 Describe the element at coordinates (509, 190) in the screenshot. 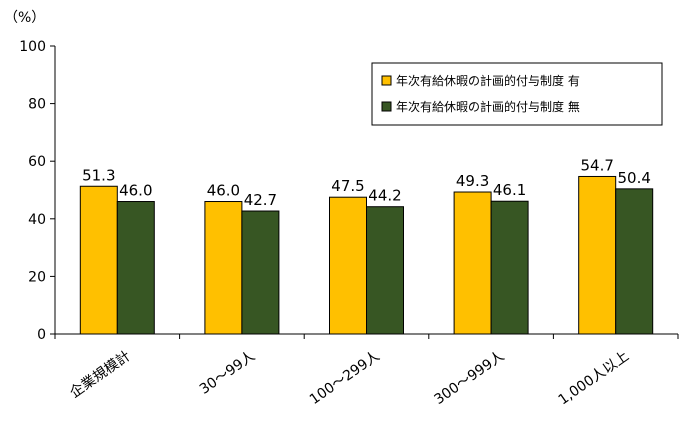

I see `data-label: 46.1` at that location.